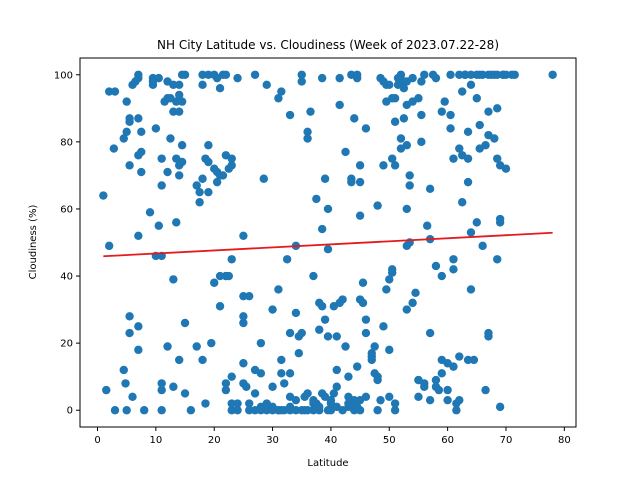  What do you see at coordinates (272, 440) in the screenshot?
I see `x-tick-label: 30` at bounding box center [272, 440].